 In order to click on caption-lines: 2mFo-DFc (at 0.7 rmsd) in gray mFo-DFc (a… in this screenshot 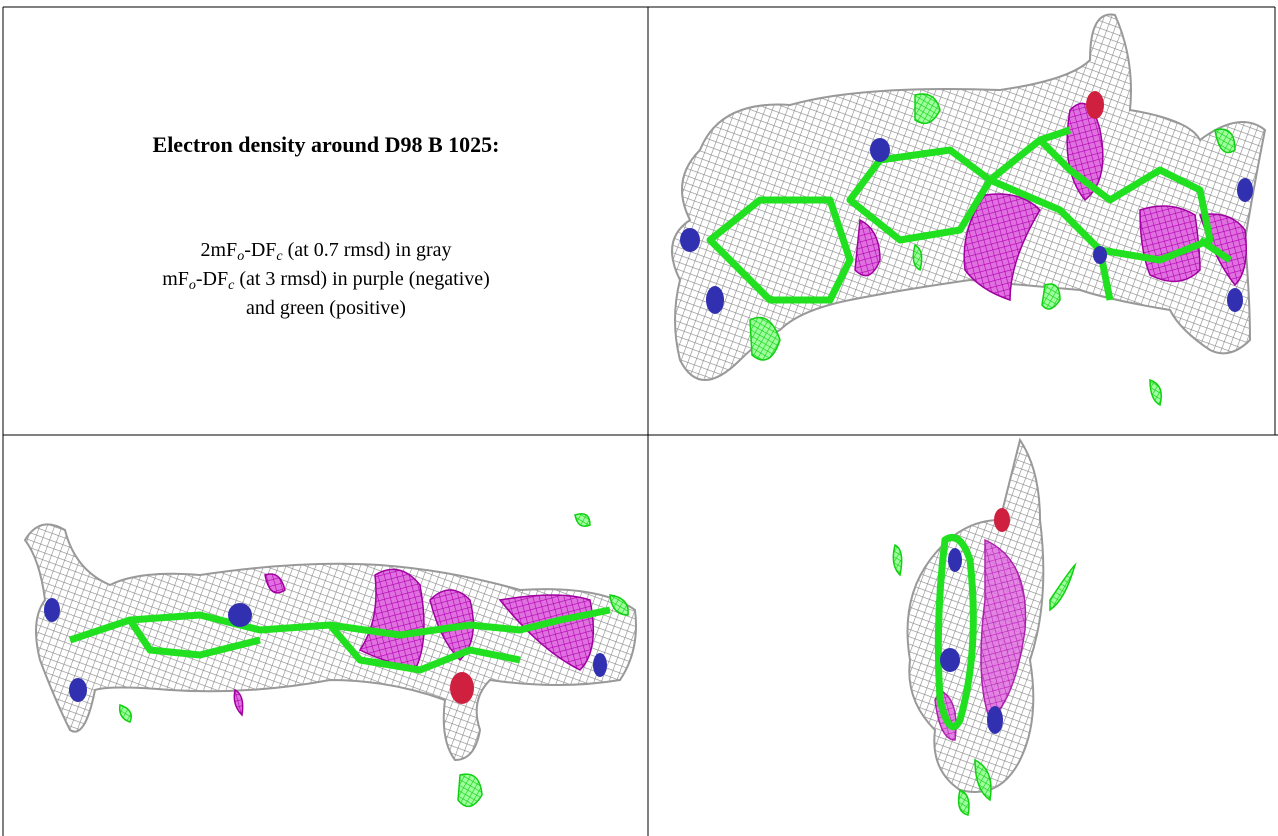, I will do `click(326, 279)`.